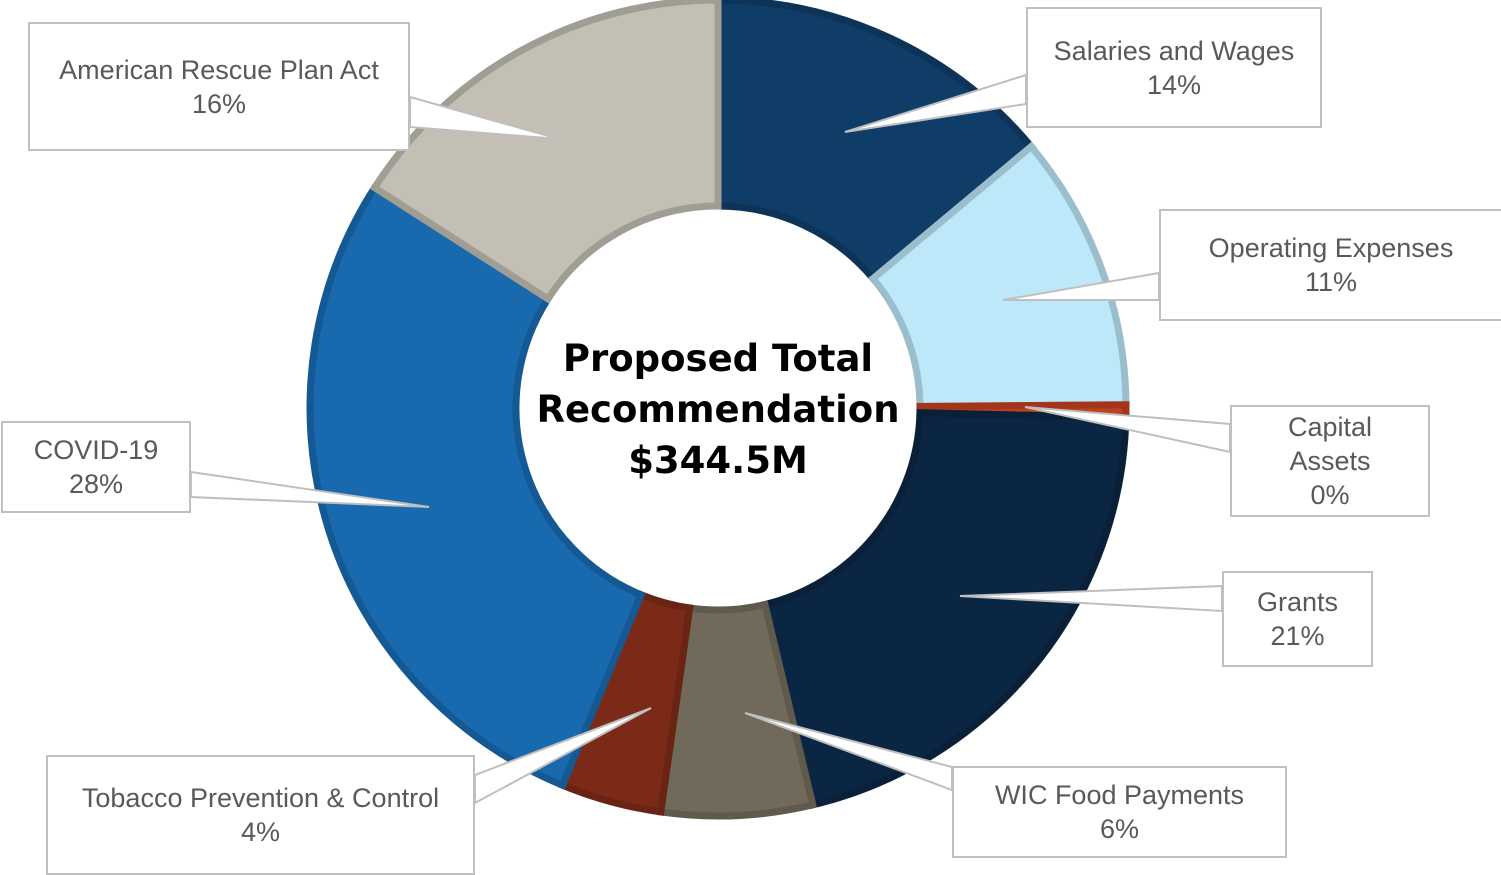 The image size is (1501, 875). Describe the element at coordinates (1119, 812) in the screenshot. I see `callout-wic-food-payments: WIC Food Payments 6%` at that location.